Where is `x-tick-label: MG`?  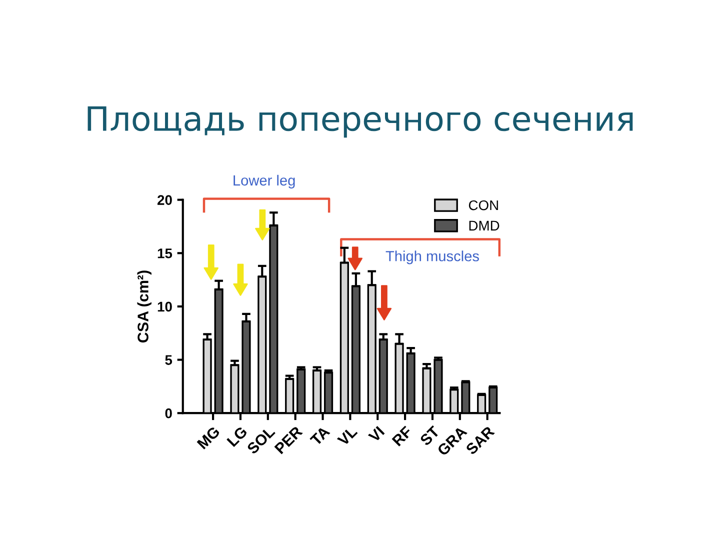 x-tick-label: MG is located at coordinates (208, 438).